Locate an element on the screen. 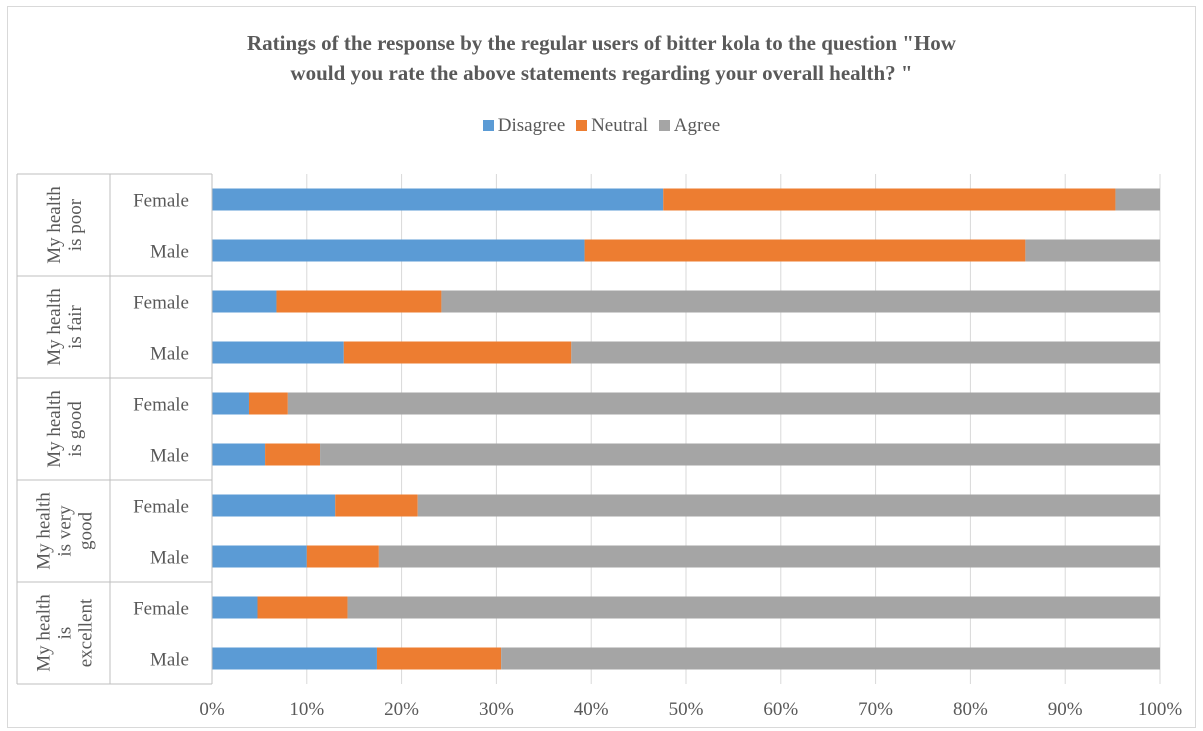 This screenshot has height=731, width=1203. bar-disagree-group-1-female is located at coordinates (244, 301).